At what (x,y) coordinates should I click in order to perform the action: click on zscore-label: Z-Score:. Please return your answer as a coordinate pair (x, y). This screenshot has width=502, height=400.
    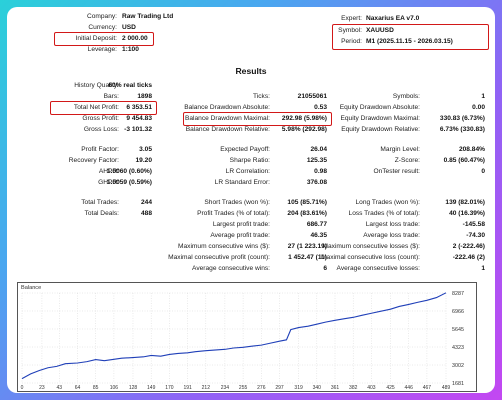
    Looking at the image, I should click on (407, 160).